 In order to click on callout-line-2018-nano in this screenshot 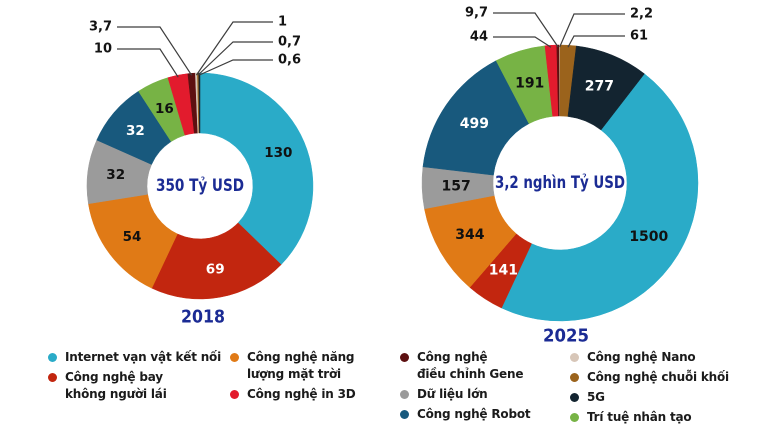, I will do `click(234, 48)`.